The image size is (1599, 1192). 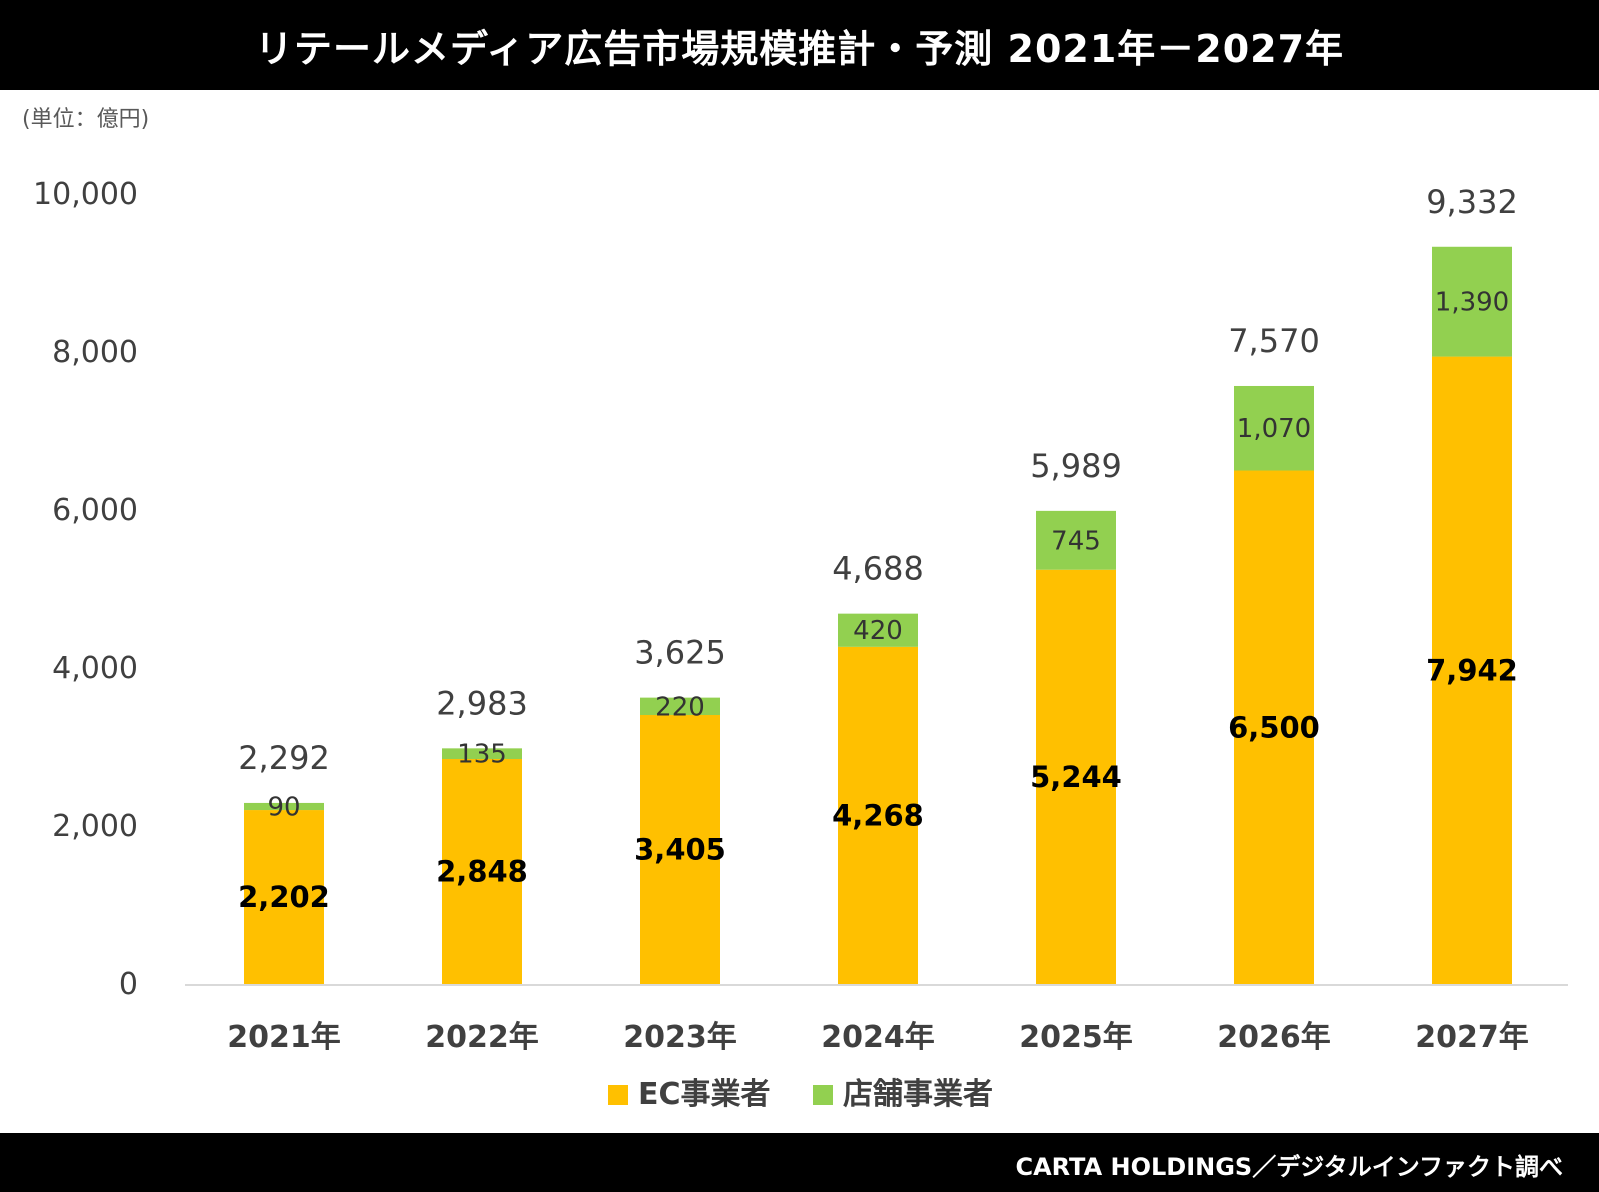 What do you see at coordinates (1274, 1037) in the screenshot?
I see `x-tick-label: 2026年` at bounding box center [1274, 1037].